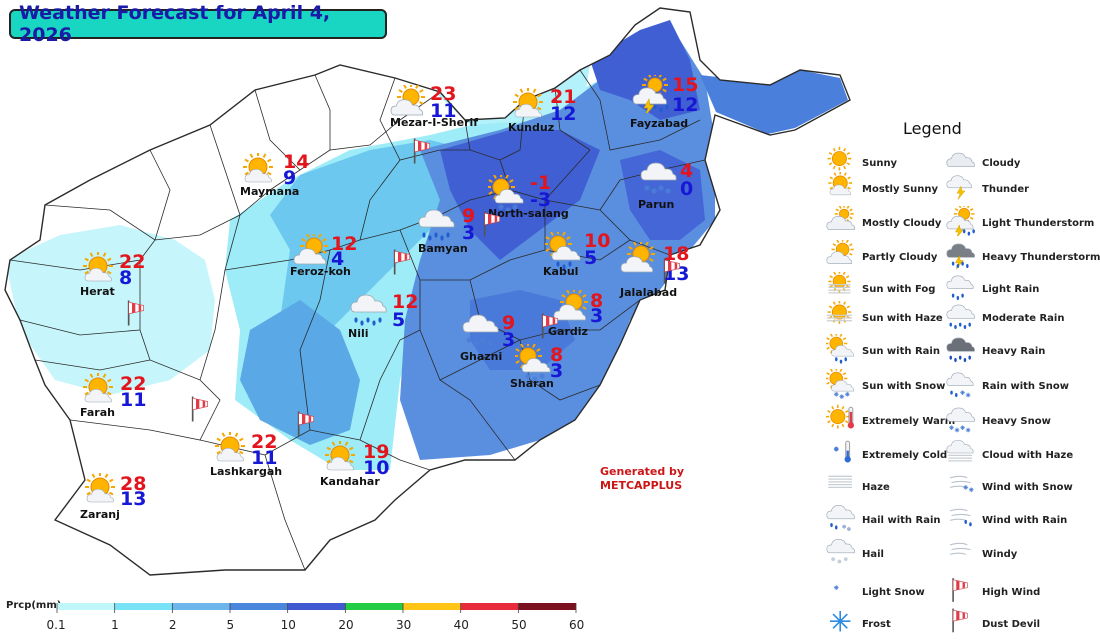  Describe the element at coordinates (656, 204) in the screenshot. I see `city-name: Parun` at that location.